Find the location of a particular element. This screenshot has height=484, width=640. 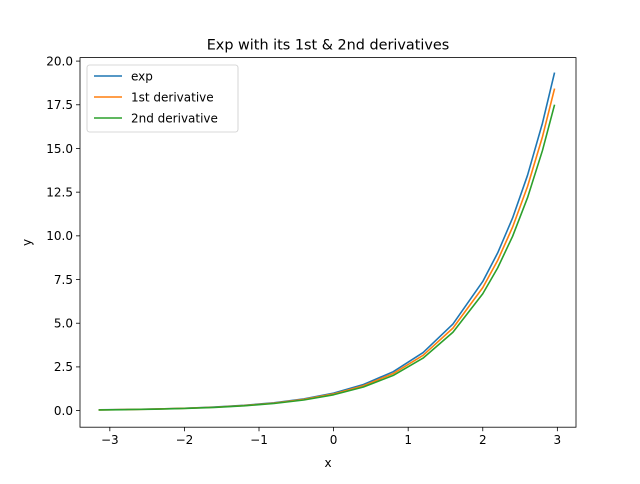

legend-label: exp is located at coordinates (142, 76).